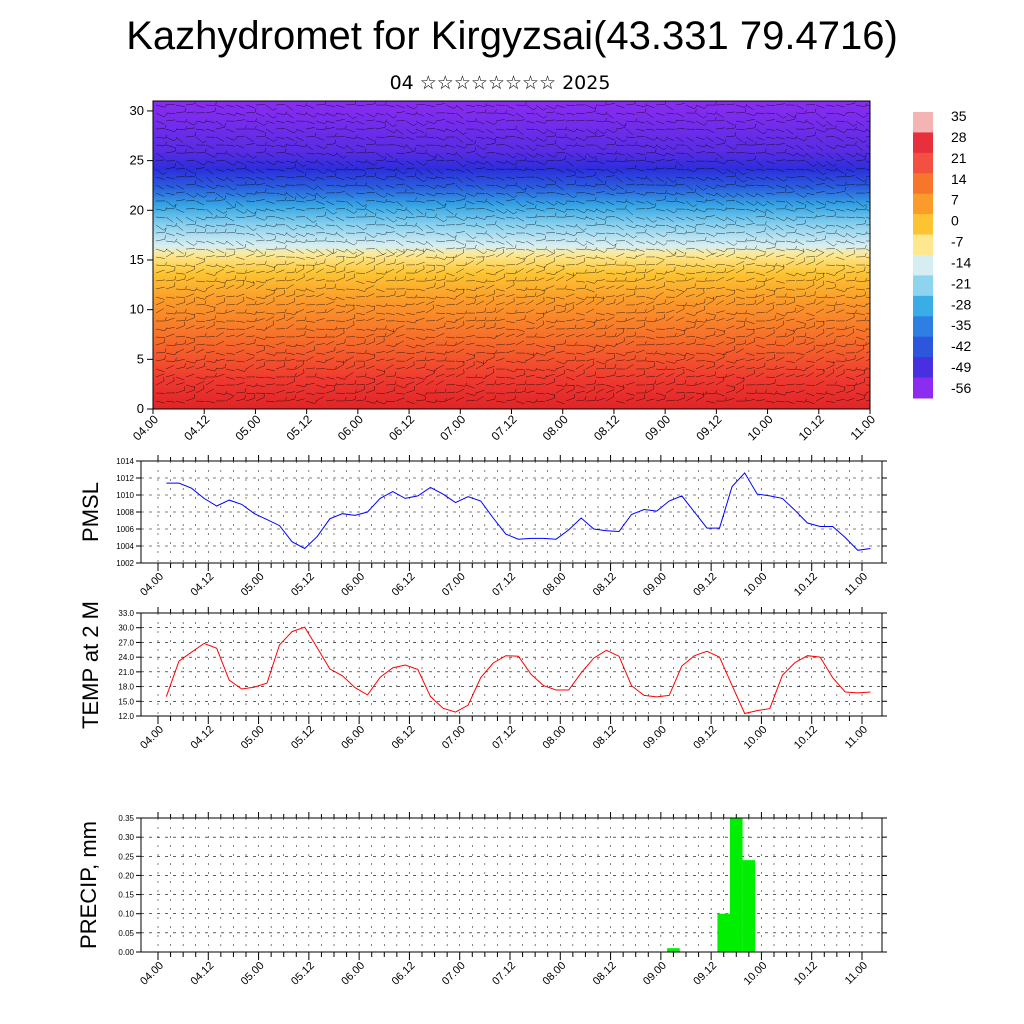  Describe the element at coordinates (141, 259) in the screenshot. I see `cross-section-y-axis: 0 5 10 15 20 25 30` at that location.